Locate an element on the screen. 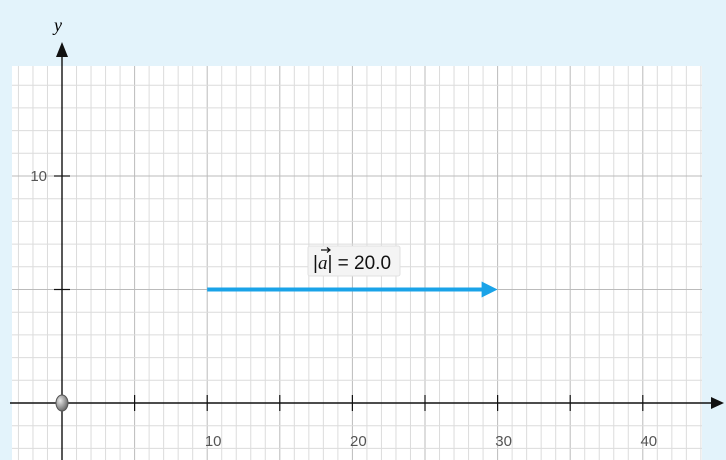 The height and width of the screenshot is (460, 726). vector-label-prefix: | is located at coordinates (315, 263).